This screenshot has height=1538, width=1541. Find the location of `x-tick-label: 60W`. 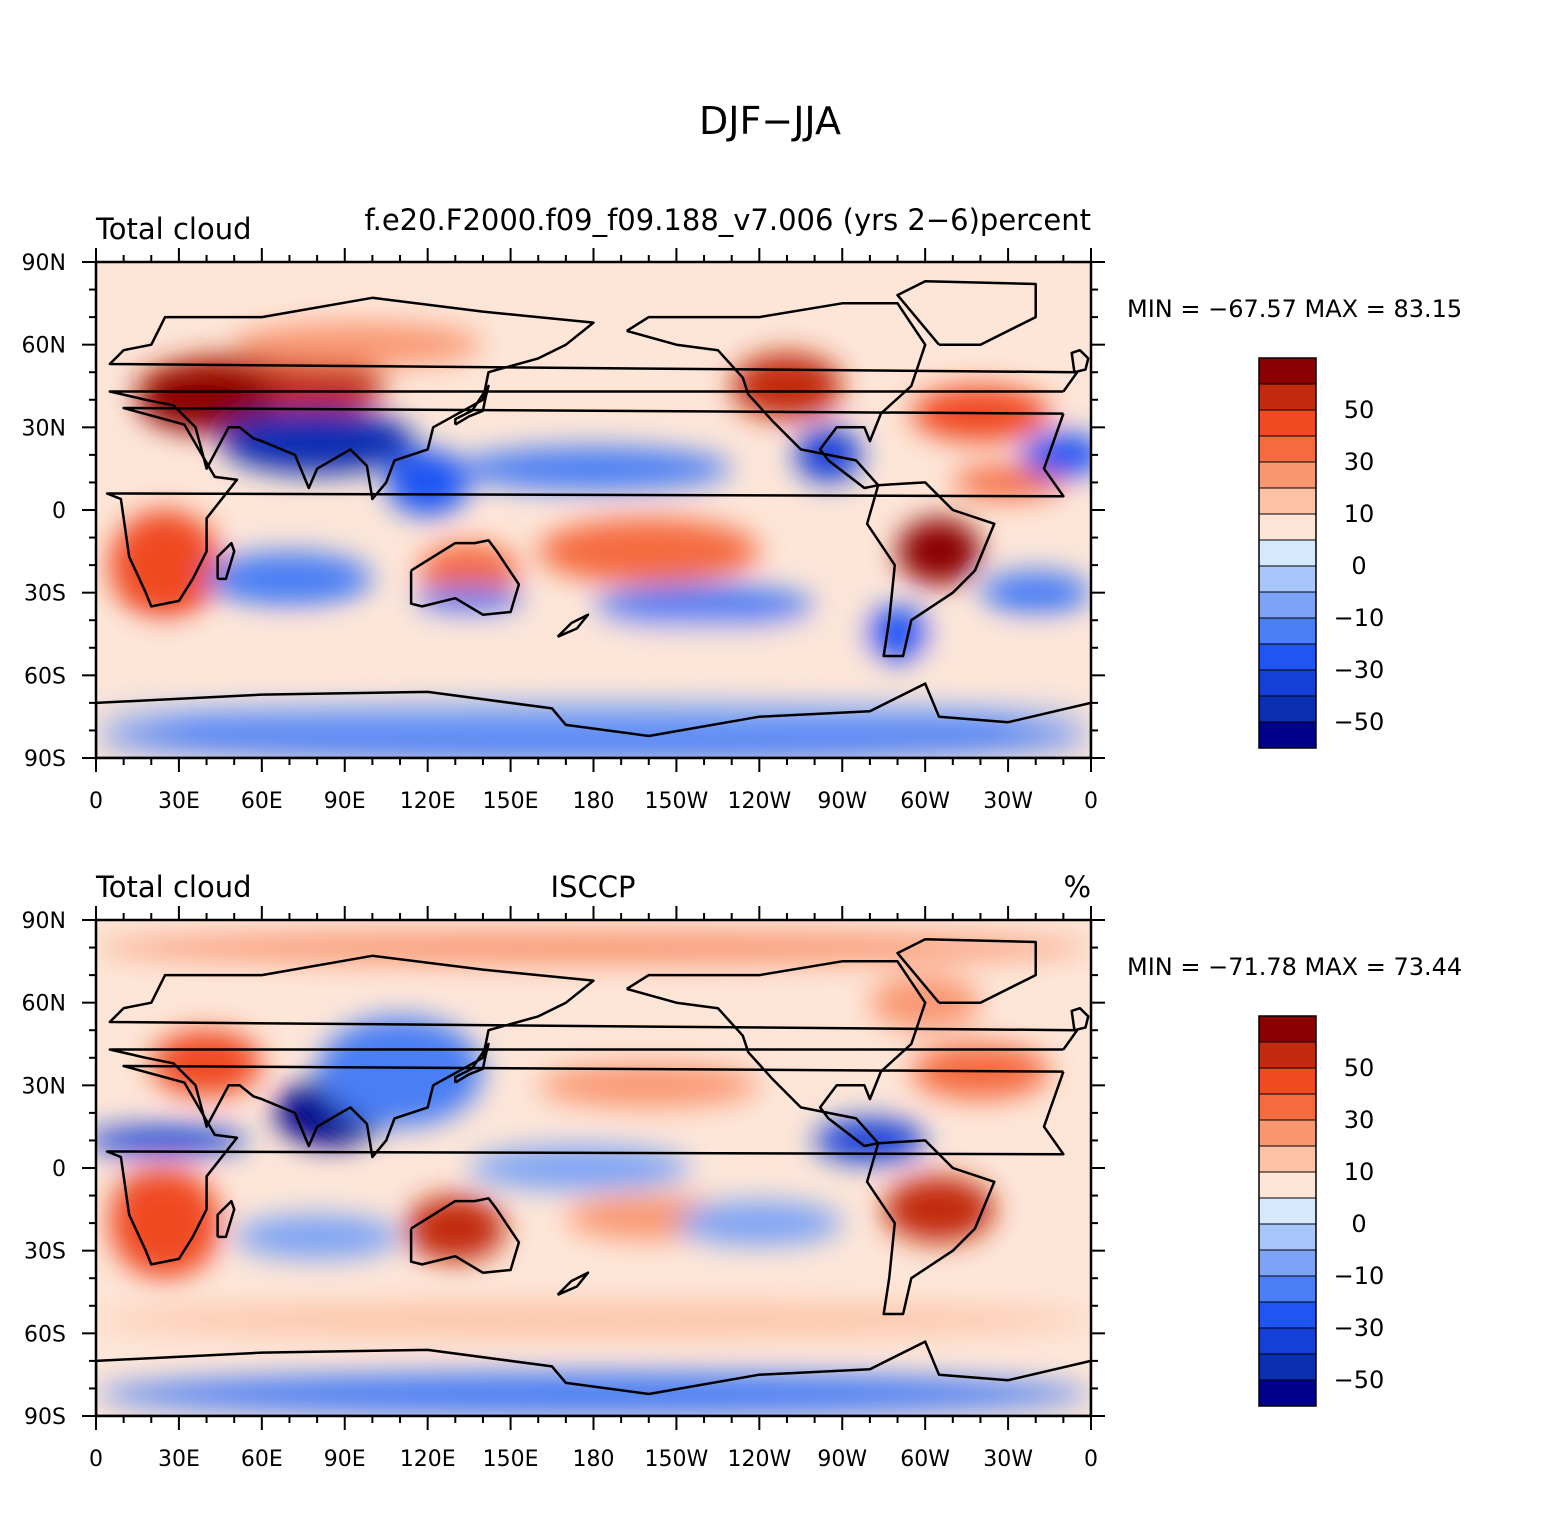

x-tick-label: 60W is located at coordinates (925, 1459).